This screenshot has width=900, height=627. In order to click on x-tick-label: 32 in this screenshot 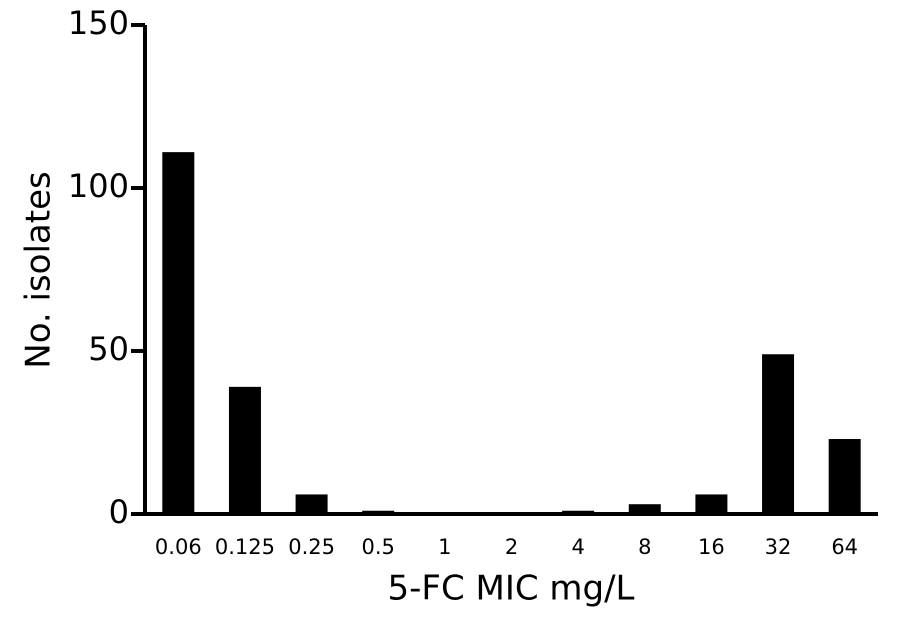, I will do `click(778, 547)`.